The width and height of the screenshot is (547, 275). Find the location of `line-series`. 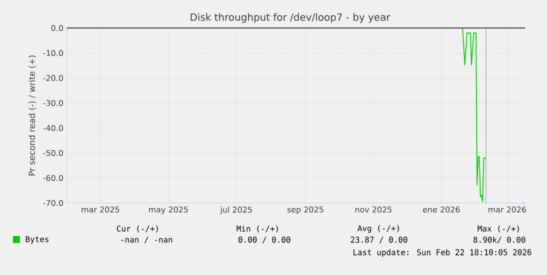

line-series is located at coordinates (474, 115).